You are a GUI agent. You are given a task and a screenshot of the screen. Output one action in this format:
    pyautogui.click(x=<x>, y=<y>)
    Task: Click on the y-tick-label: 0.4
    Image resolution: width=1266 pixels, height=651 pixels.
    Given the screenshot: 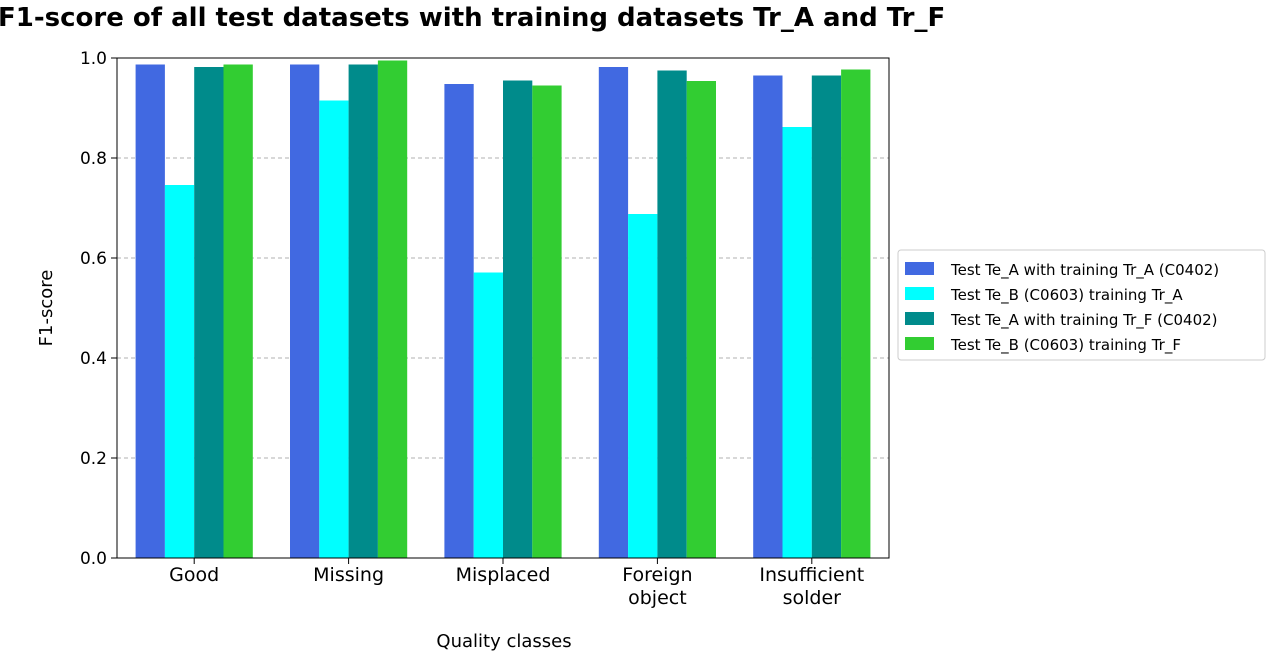 What is the action you would take?
    pyautogui.click(x=93, y=359)
    